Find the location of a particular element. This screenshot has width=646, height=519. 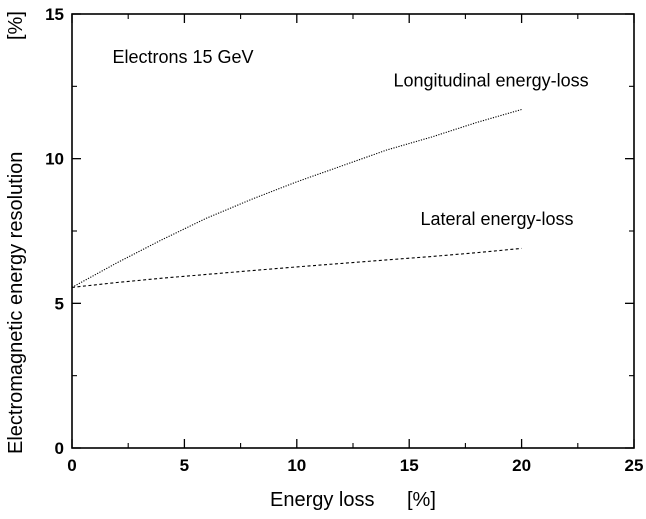

x-tick-label: 10 is located at coordinates (296, 465).